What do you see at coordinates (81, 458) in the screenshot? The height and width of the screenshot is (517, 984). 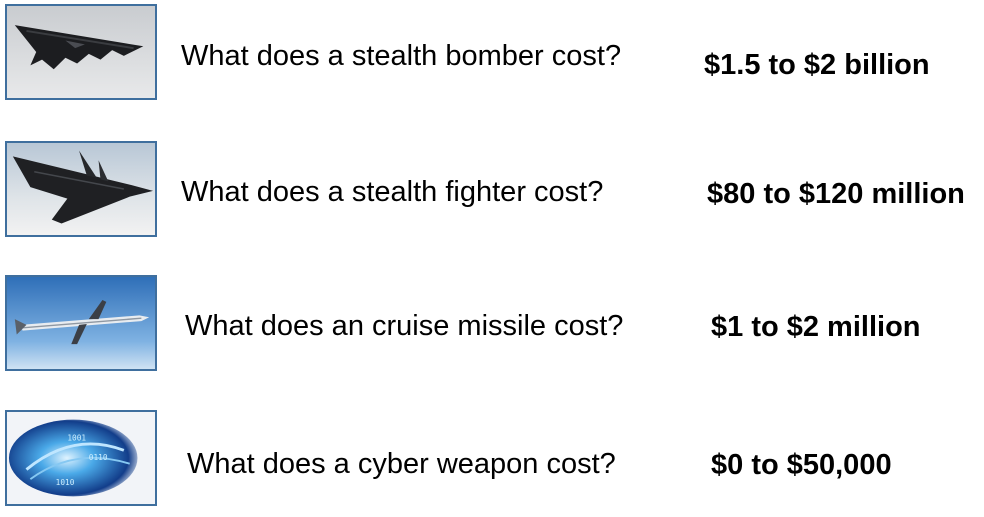 I see `cyber-weapon-icon: 1001 0110 1010` at bounding box center [81, 458].